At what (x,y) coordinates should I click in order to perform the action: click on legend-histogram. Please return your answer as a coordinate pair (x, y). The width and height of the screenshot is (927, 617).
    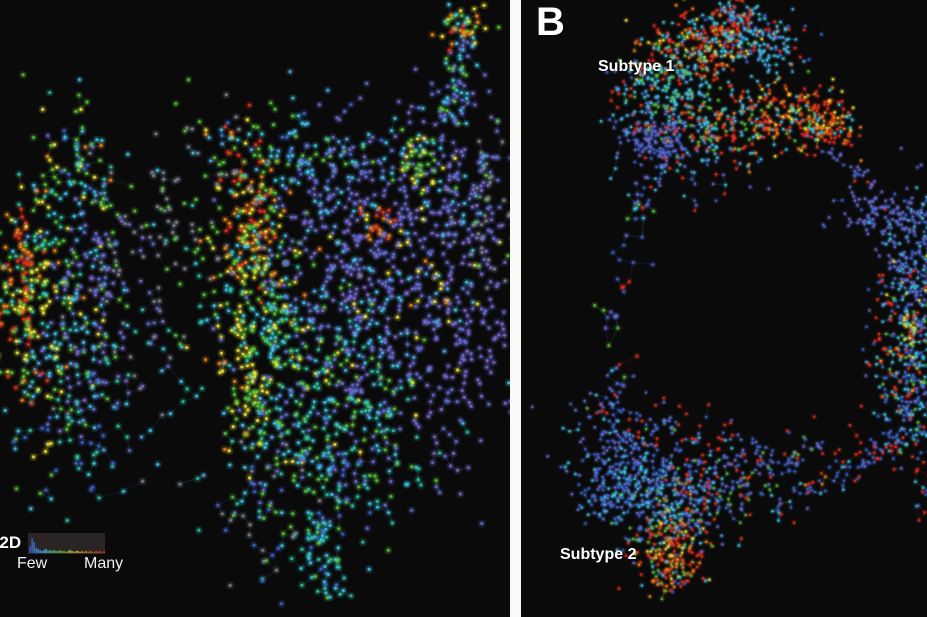
    Looking at the image, I should click on (66, 543).